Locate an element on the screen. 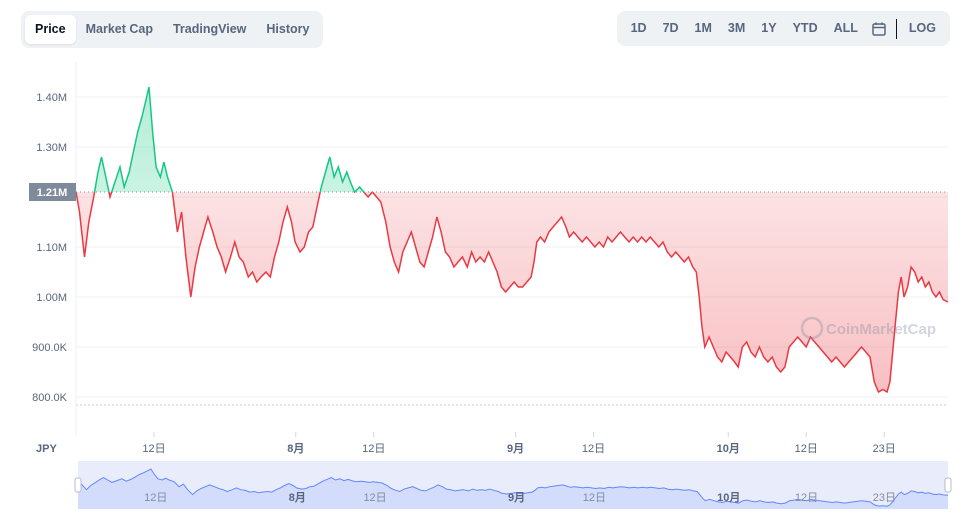  range-1m: 1M is located at coordinates (703, 28).